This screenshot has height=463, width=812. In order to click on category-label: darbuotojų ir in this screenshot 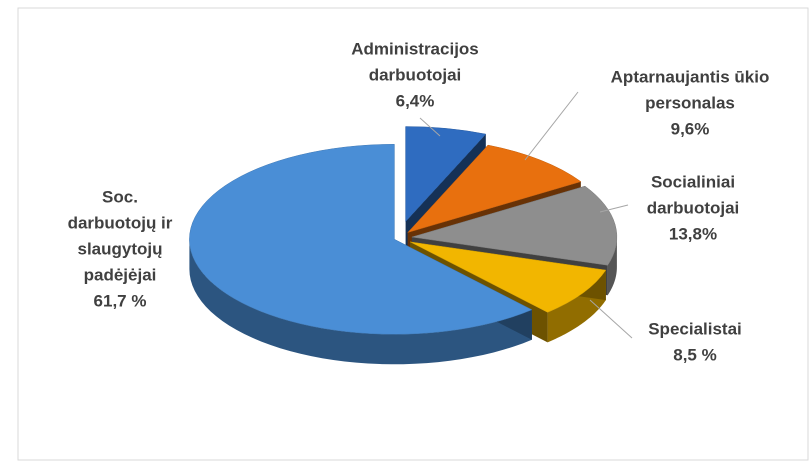, I will do `click(120, 222)`.